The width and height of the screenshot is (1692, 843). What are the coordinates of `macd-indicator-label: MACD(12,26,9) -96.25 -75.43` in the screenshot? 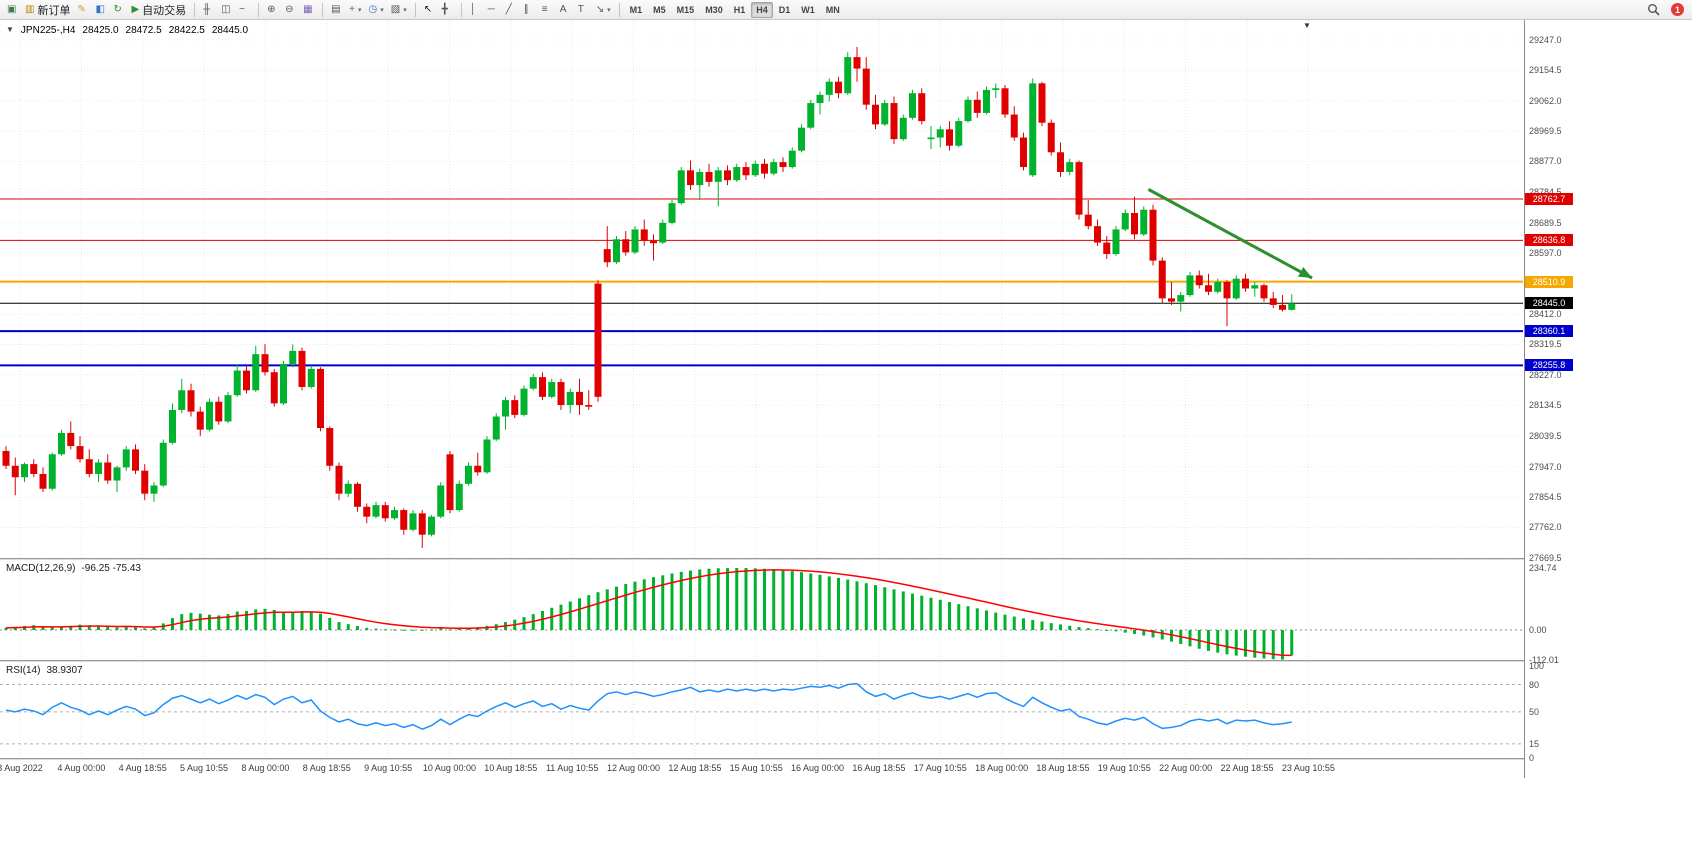 It's located at (73, 568).